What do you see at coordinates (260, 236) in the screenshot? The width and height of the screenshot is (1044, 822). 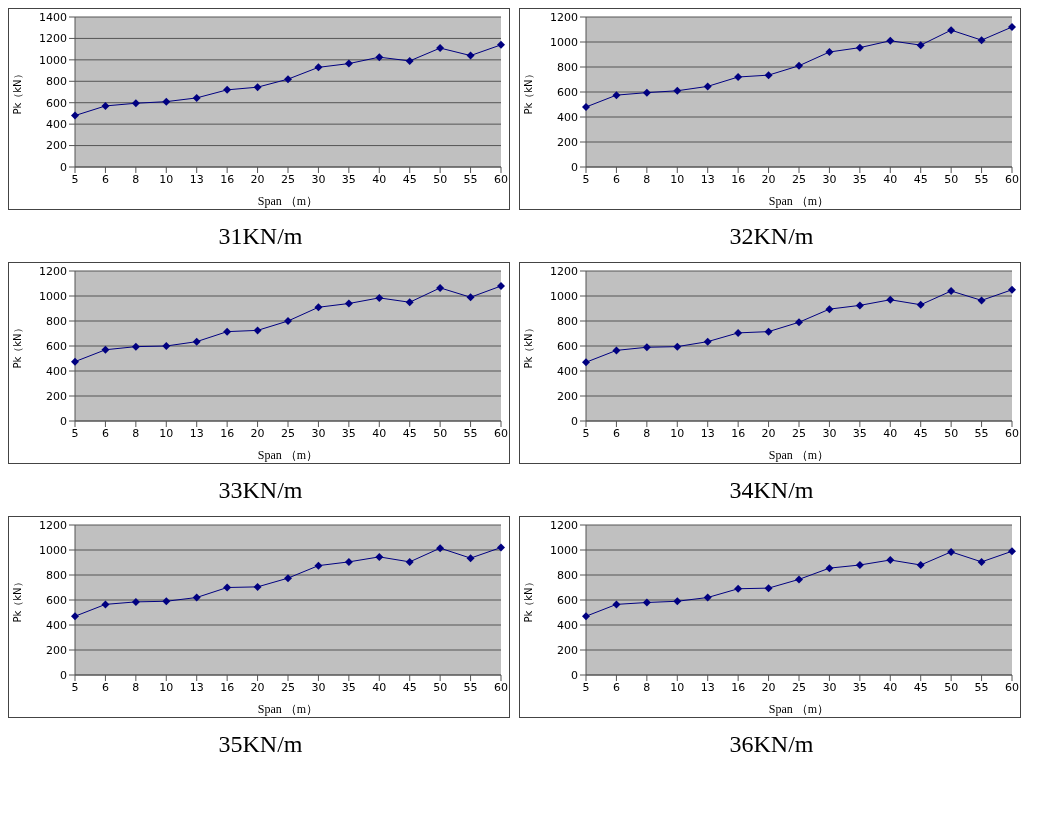 I see `text: 31KN/m` at bounding box center [260, 236].